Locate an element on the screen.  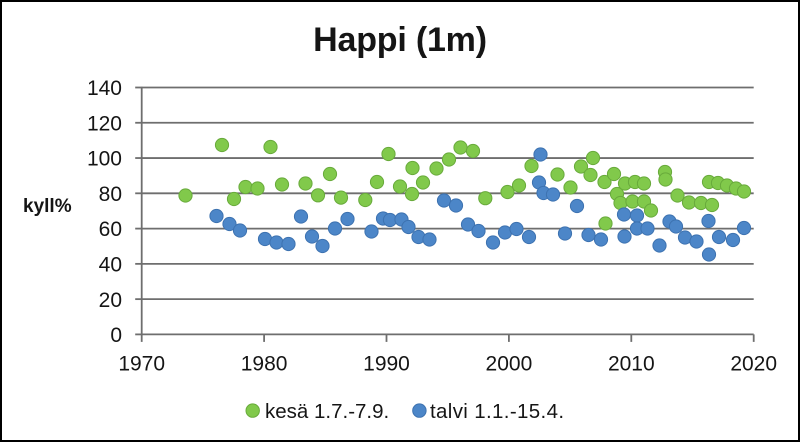
svg-text: 2020 is located at coordinates (753, 364).